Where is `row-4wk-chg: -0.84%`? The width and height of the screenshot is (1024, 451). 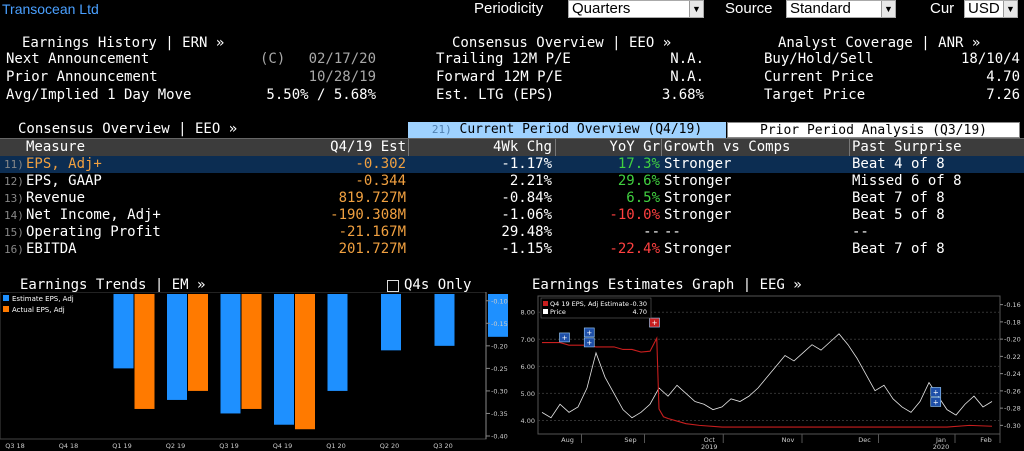
row-4wk-chg: -0.84% is located at coordinates (526, 198).